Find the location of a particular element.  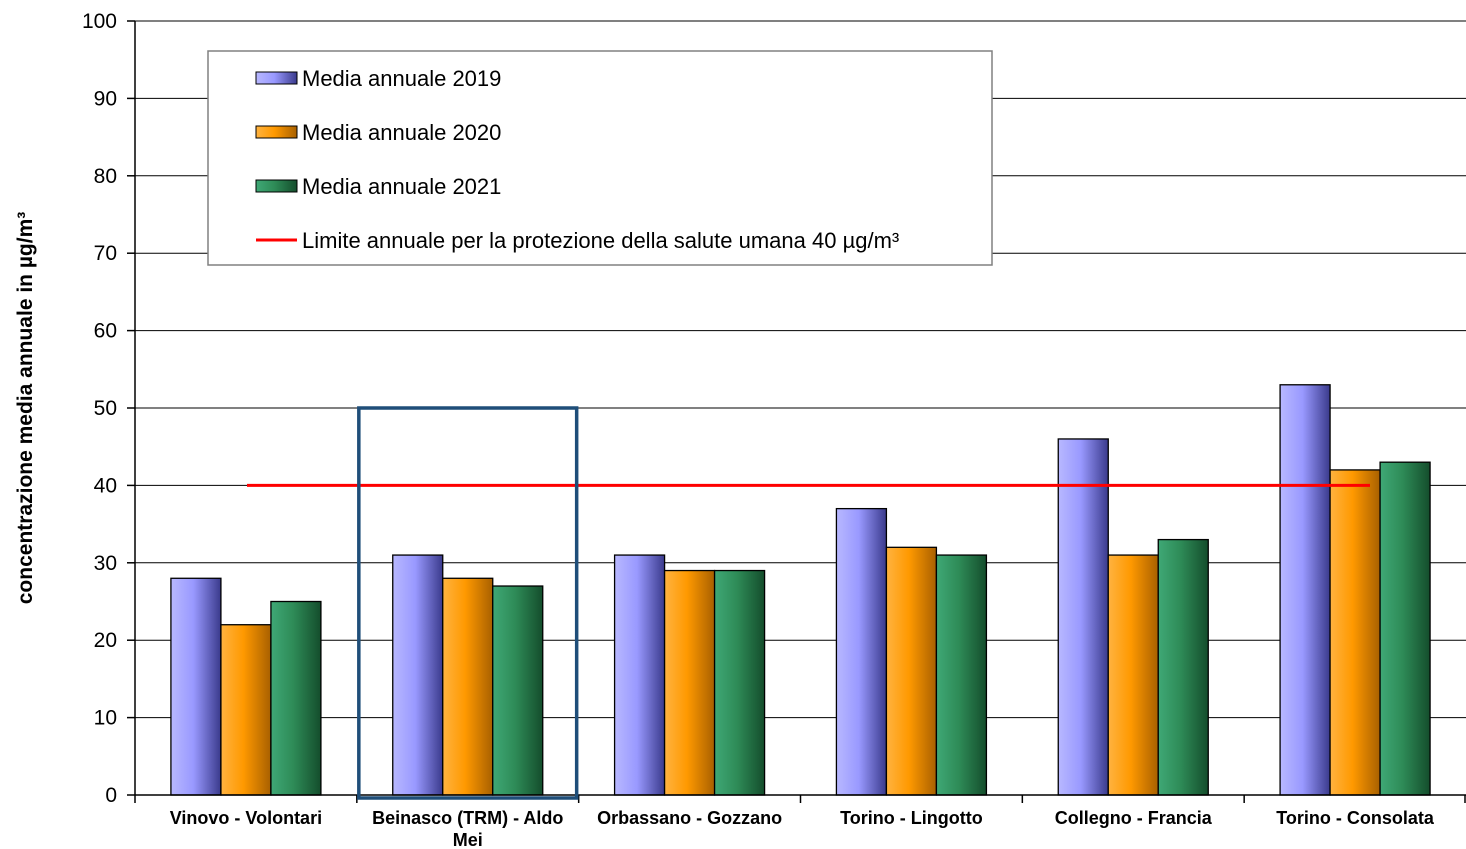

y-tick-label: 10 is located at coordinates (105, 718).